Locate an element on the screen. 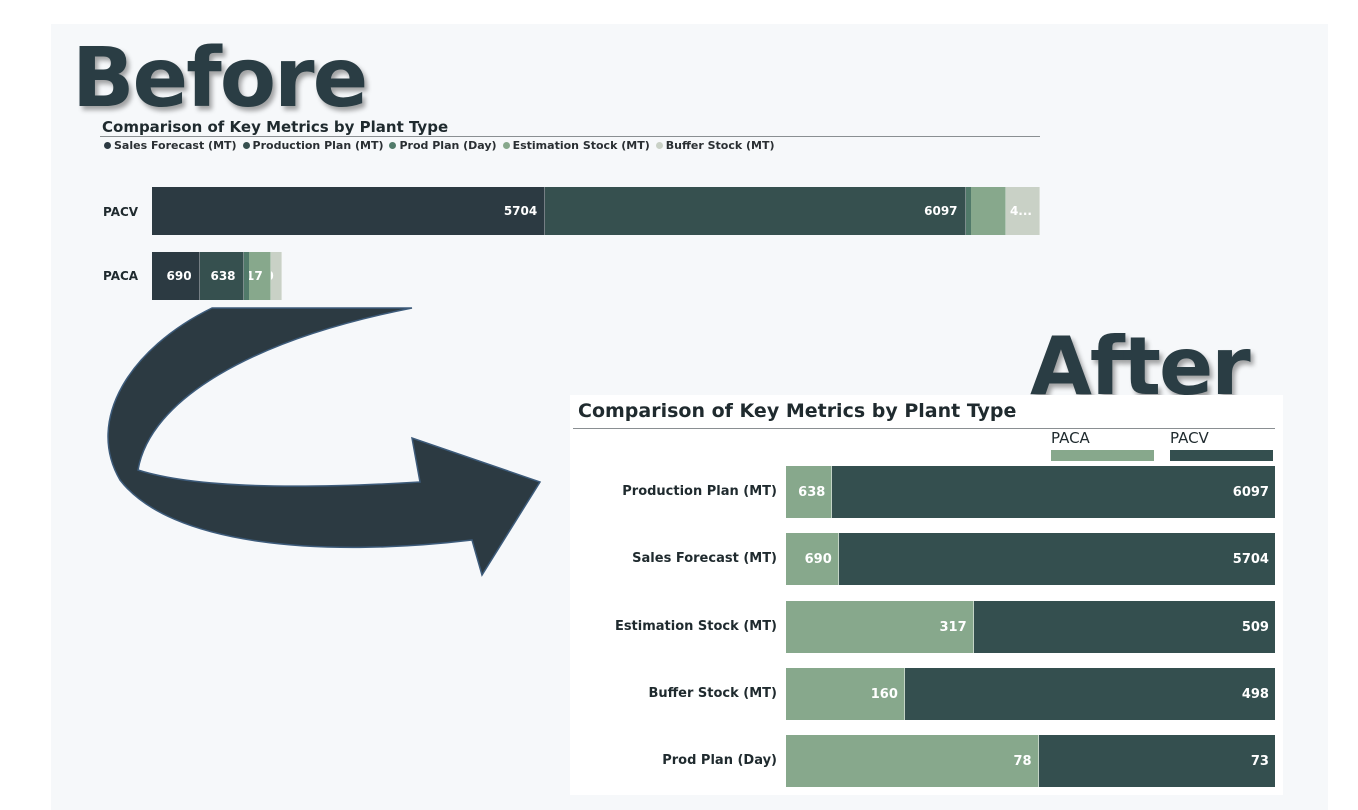 Image resolution: width=1358 pixels, height=810 pixels. after-bar-paca: 638 is located at coordinates (809, 492).